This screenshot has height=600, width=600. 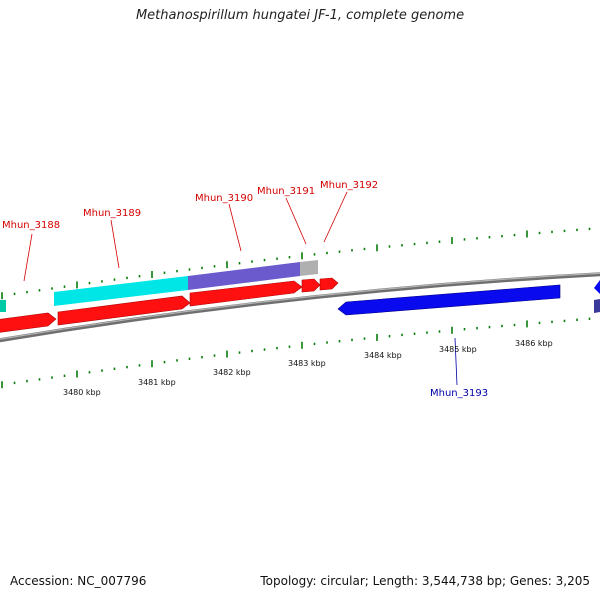 I want to click on cog-bar-gray, so click(x=309, y=268).